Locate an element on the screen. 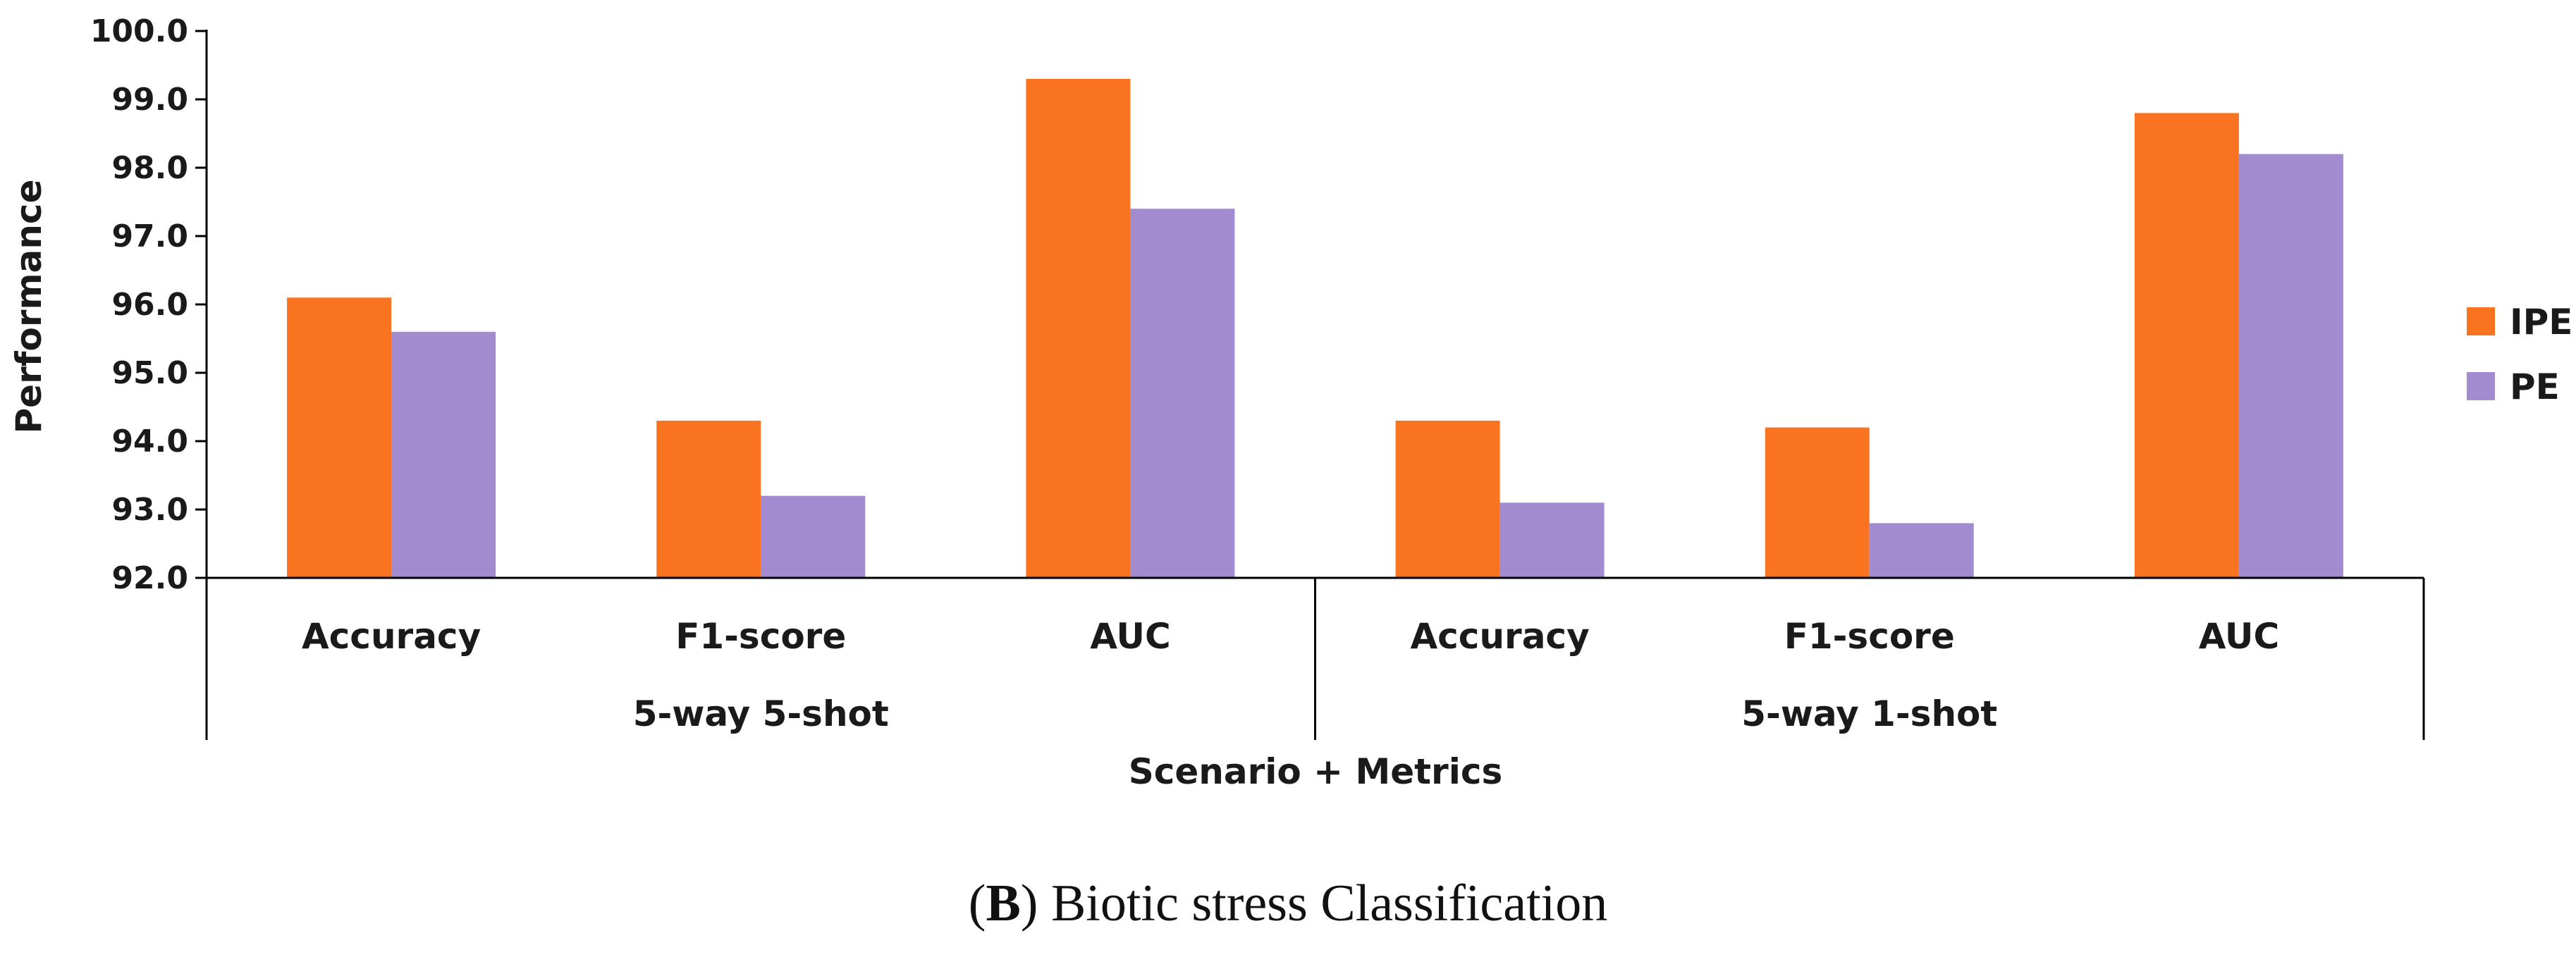  legend-swatch-pe is located at coordinates (2481, 386).